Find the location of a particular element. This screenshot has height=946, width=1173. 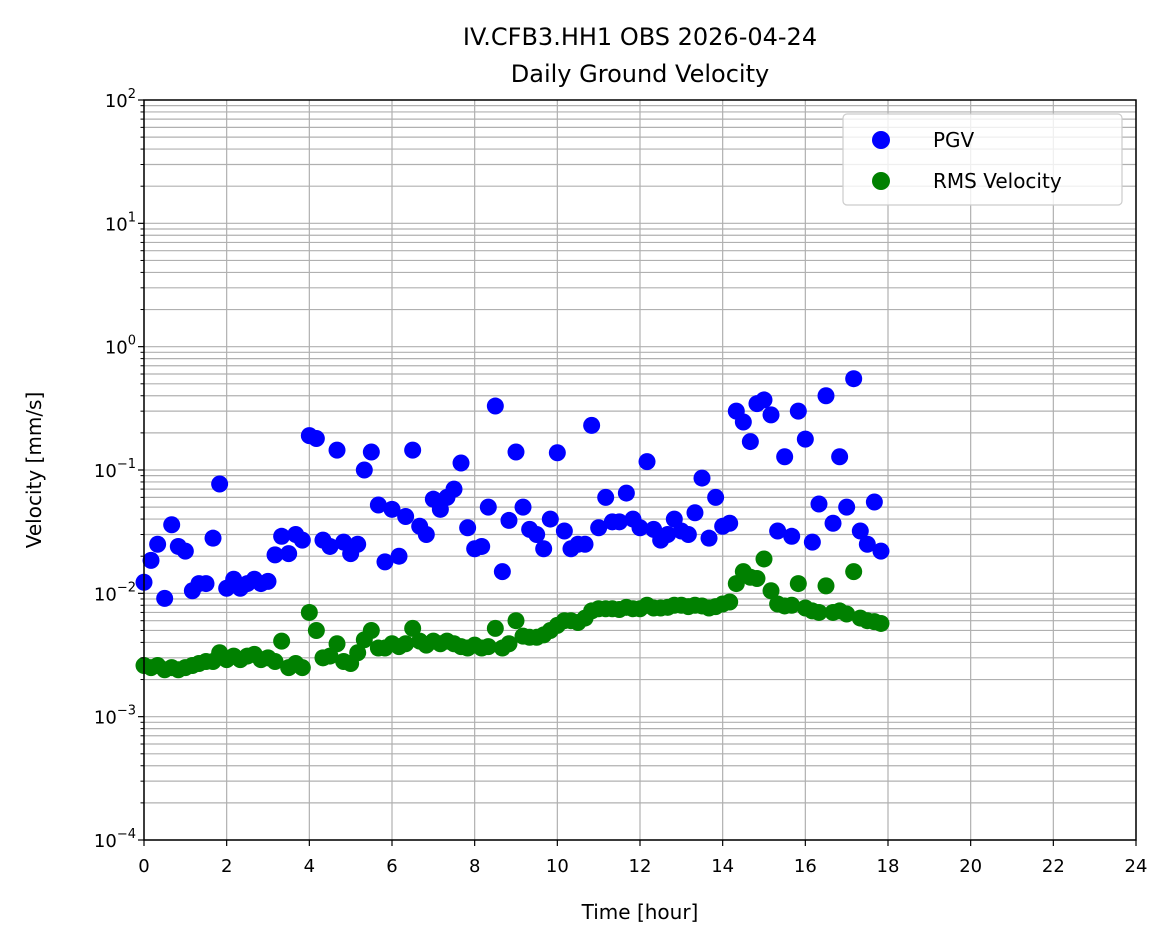

legend-box is located at coordinates (982, 159).